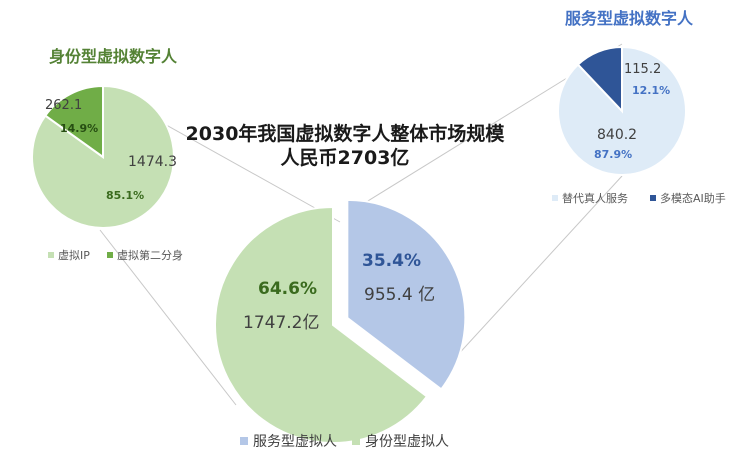  What do you see at coordinates (617, 135) in the screenshot?
I see `right-pie-value-human-replacement: 840.2` at bounding box center [617, 135].